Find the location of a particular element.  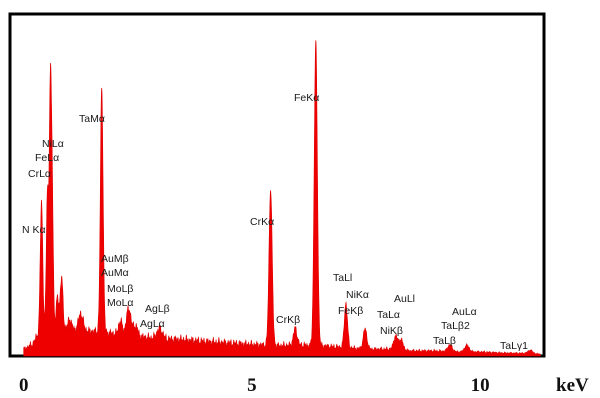

peak-label: TaLl is located at coordinates (342, 278).